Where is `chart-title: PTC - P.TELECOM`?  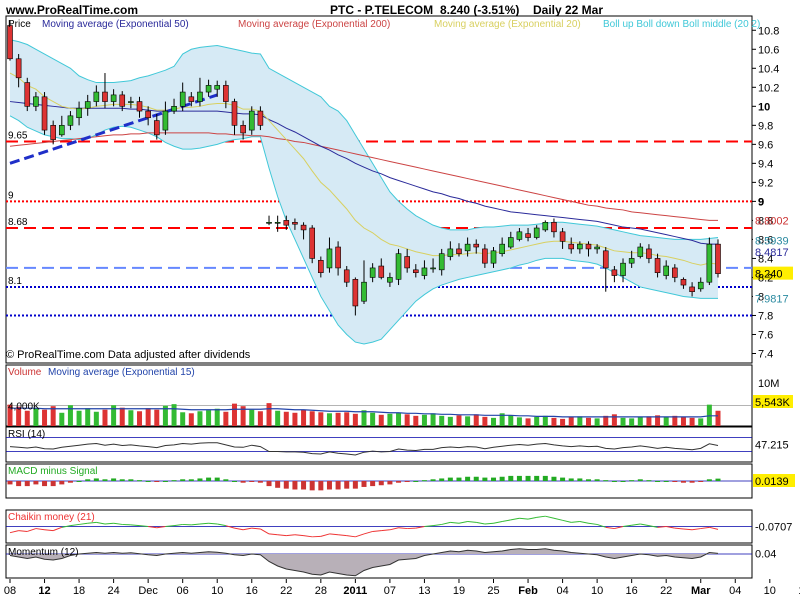
chart-title: PTC - P.TELECOM is located at coordinates (382, 10).